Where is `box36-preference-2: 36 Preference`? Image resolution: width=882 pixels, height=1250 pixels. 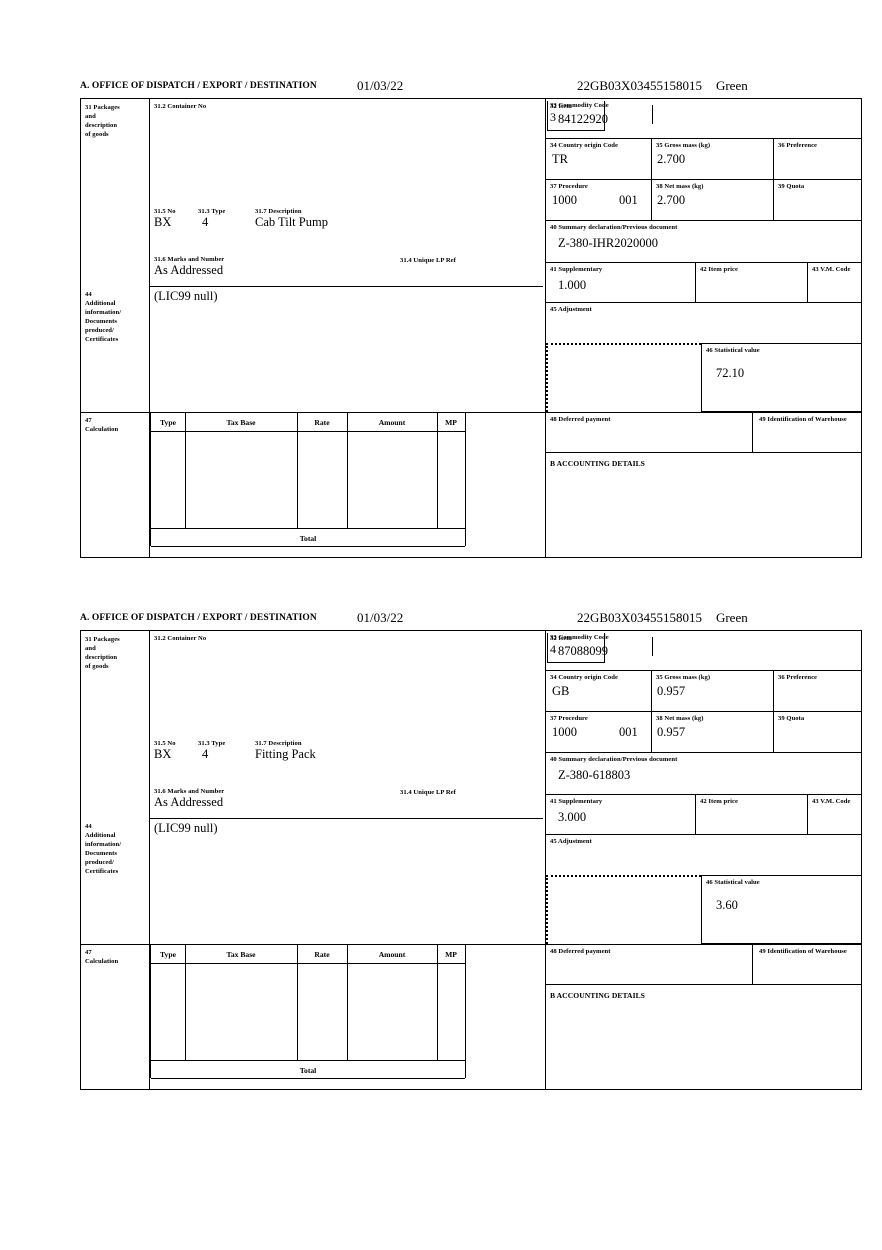 box36-preference-2: 36 Preference is located at coordinates (817, 691).